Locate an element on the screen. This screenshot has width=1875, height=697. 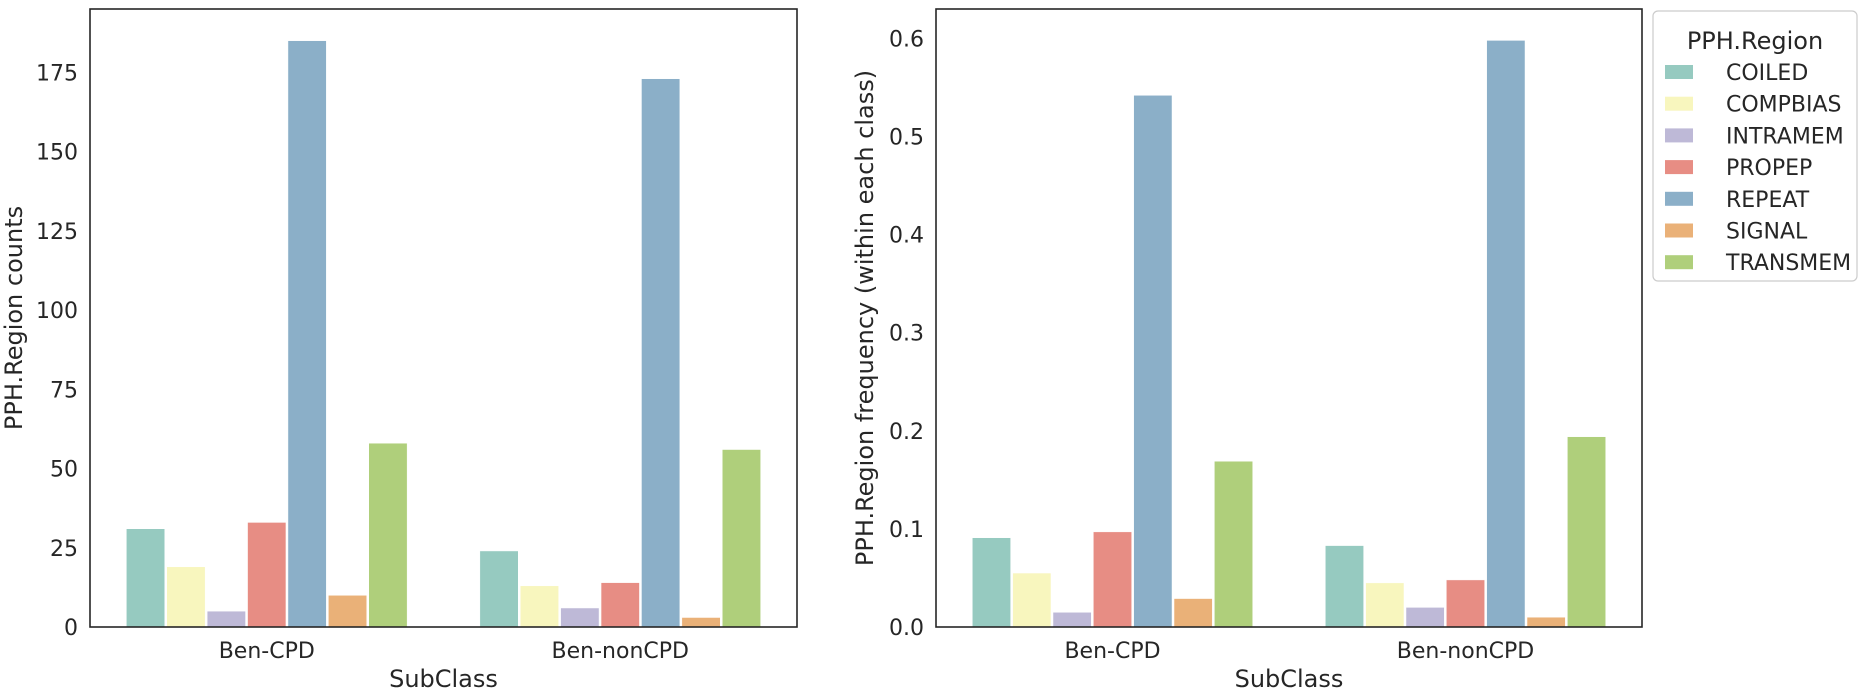
legend-title: PPH.Region is located at coordinates (1755, 41).